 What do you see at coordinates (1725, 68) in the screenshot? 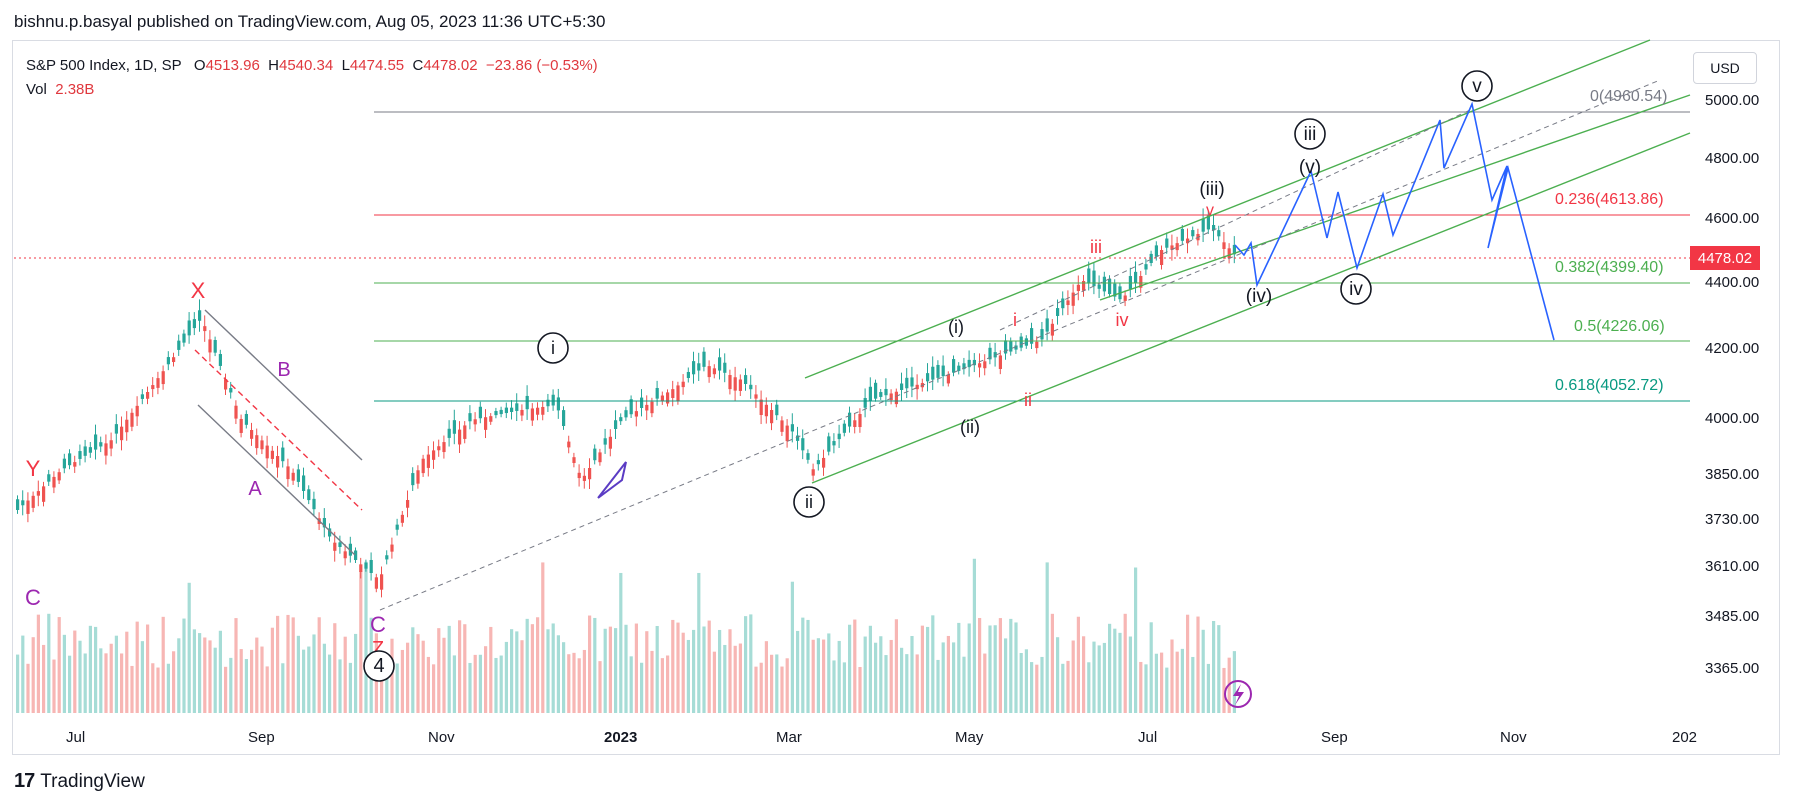
I see `currency-selector: USD` at bounding box center [1725, 68].